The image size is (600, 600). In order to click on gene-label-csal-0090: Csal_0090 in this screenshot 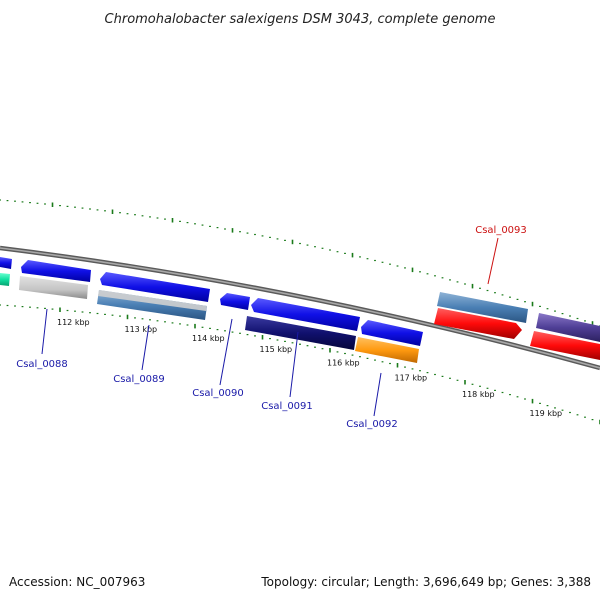, I will do `click(218, 393)`.